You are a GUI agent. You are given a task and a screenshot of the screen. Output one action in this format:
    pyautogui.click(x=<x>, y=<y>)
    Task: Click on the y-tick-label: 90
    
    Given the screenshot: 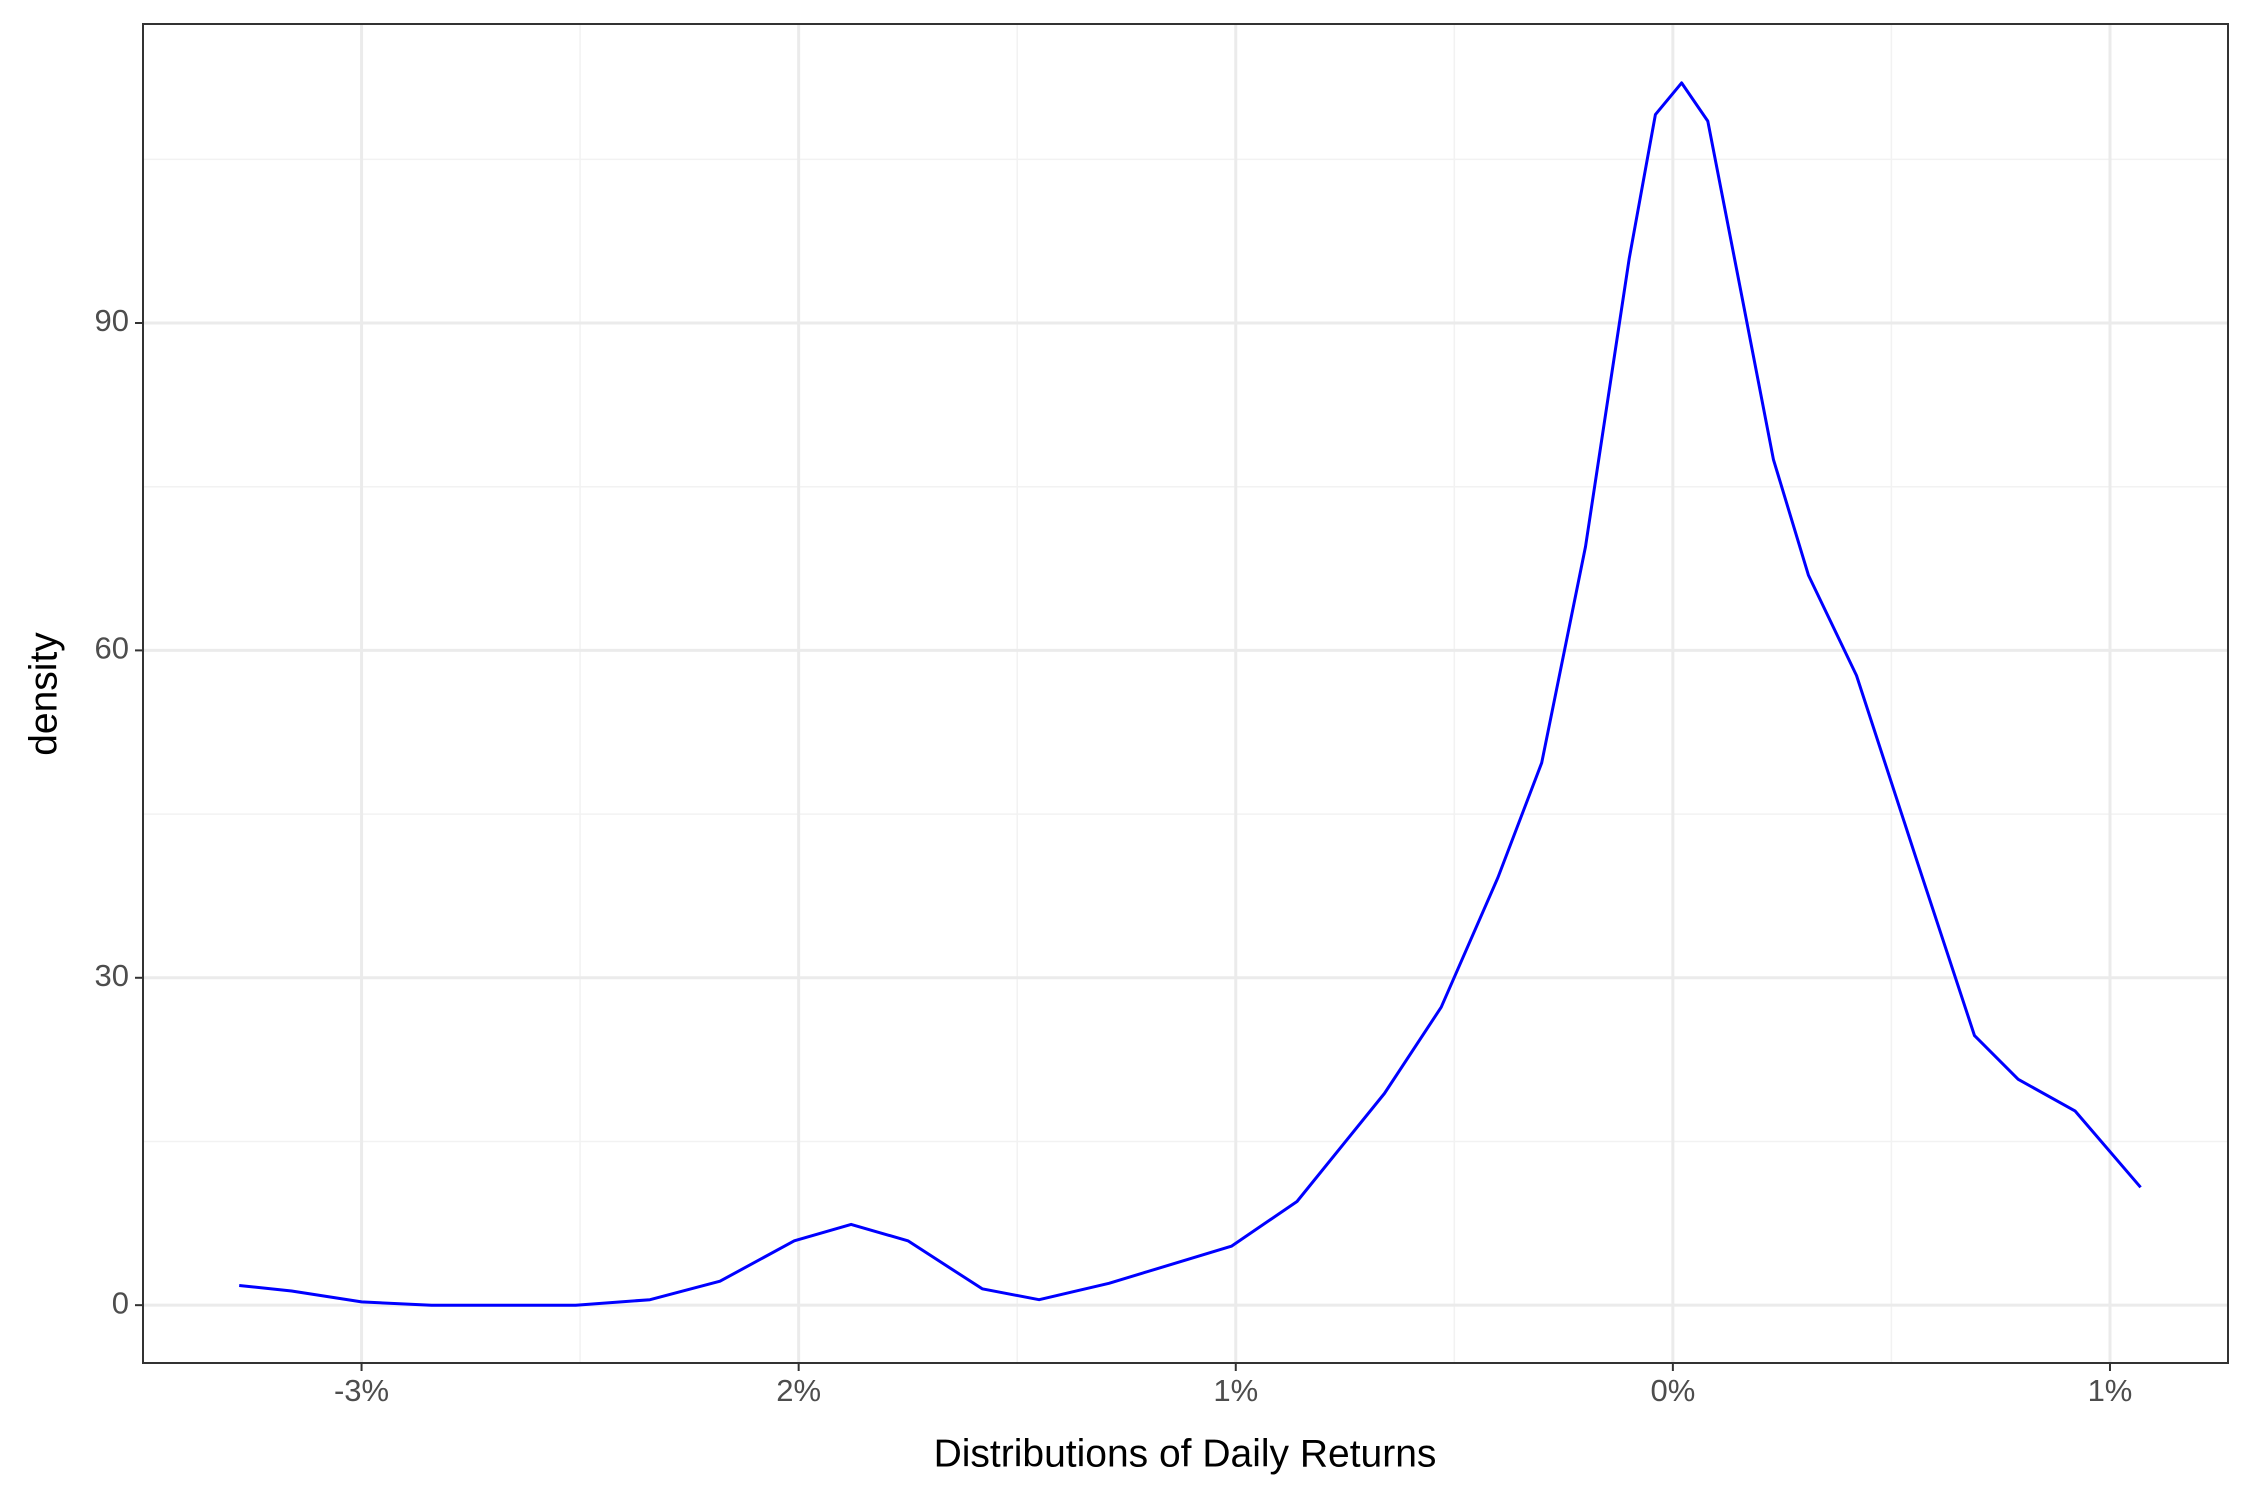 What is the action you would take?
    pyautogui.click(x=112, y=320)
    